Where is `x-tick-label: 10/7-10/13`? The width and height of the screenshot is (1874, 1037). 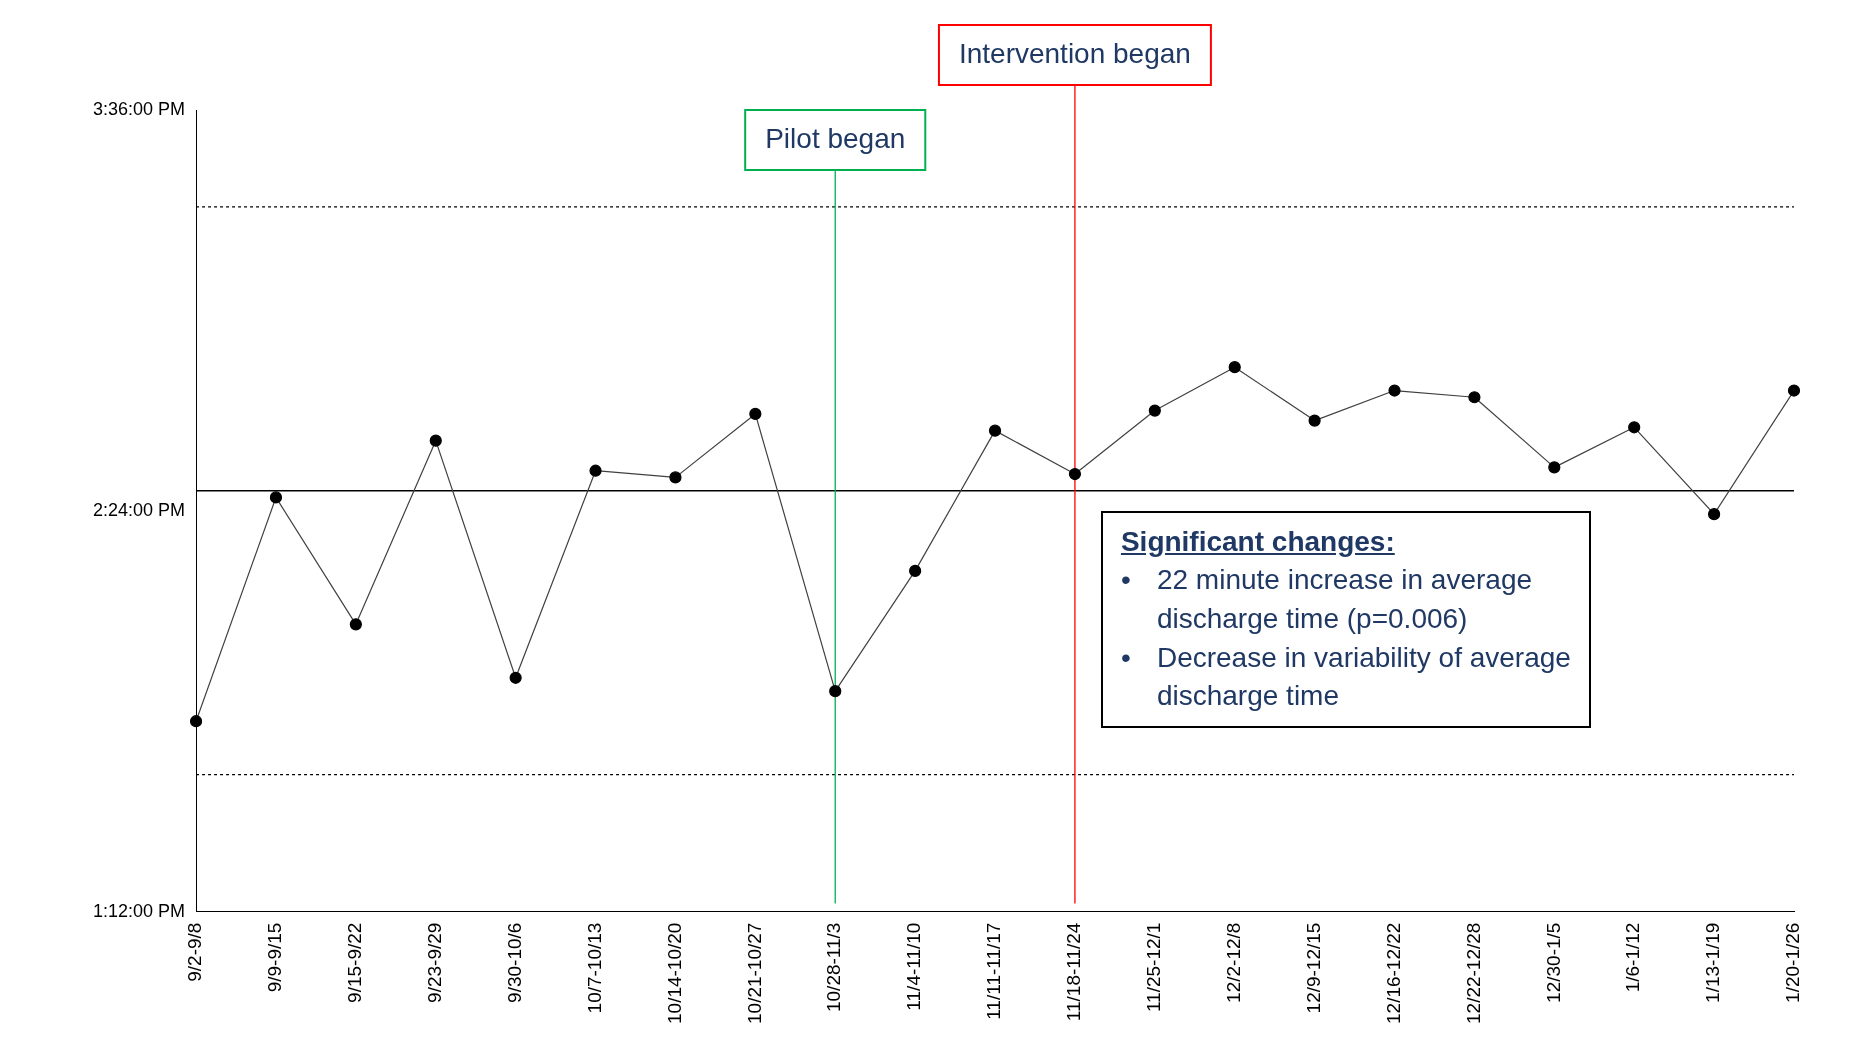 x-tick-label: 10/7-10/13 is located at coordinates (594, 968).